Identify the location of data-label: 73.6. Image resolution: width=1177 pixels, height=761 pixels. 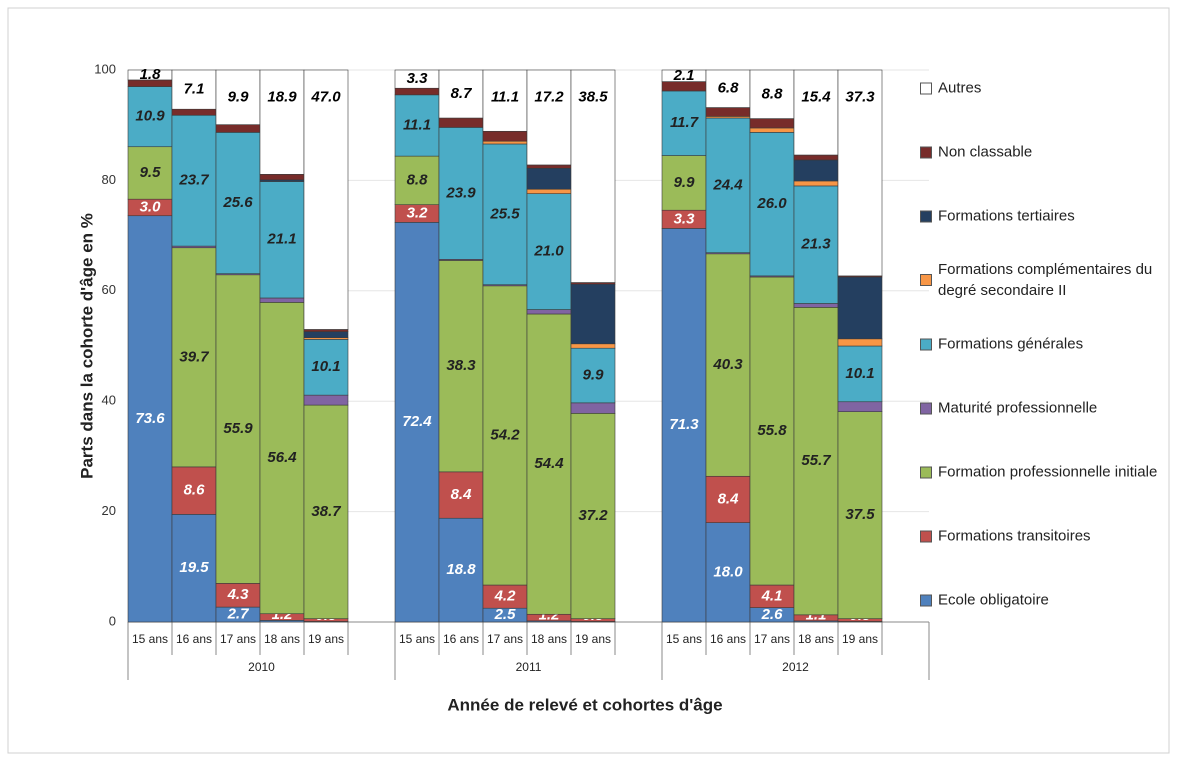
(150, 418).